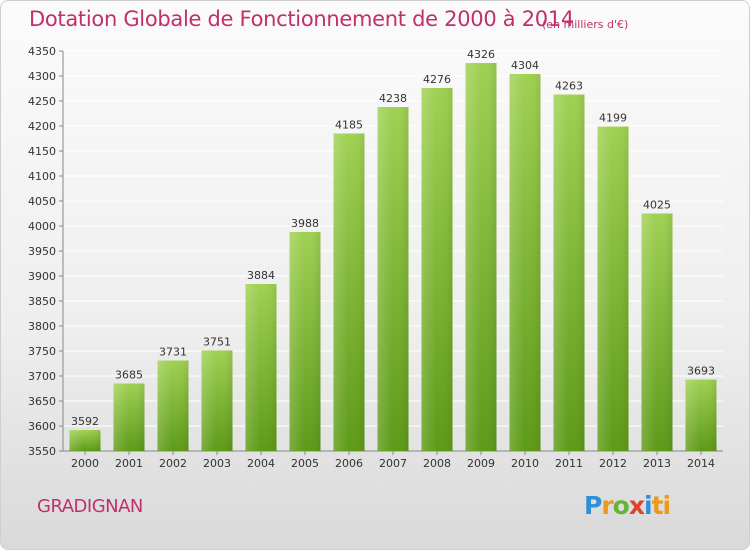 The height and width of the screenshot is (550, 750). Describe the element at coordinates (42, 126) in the screenshot. I see `y-tick-label: 4200` at that location.